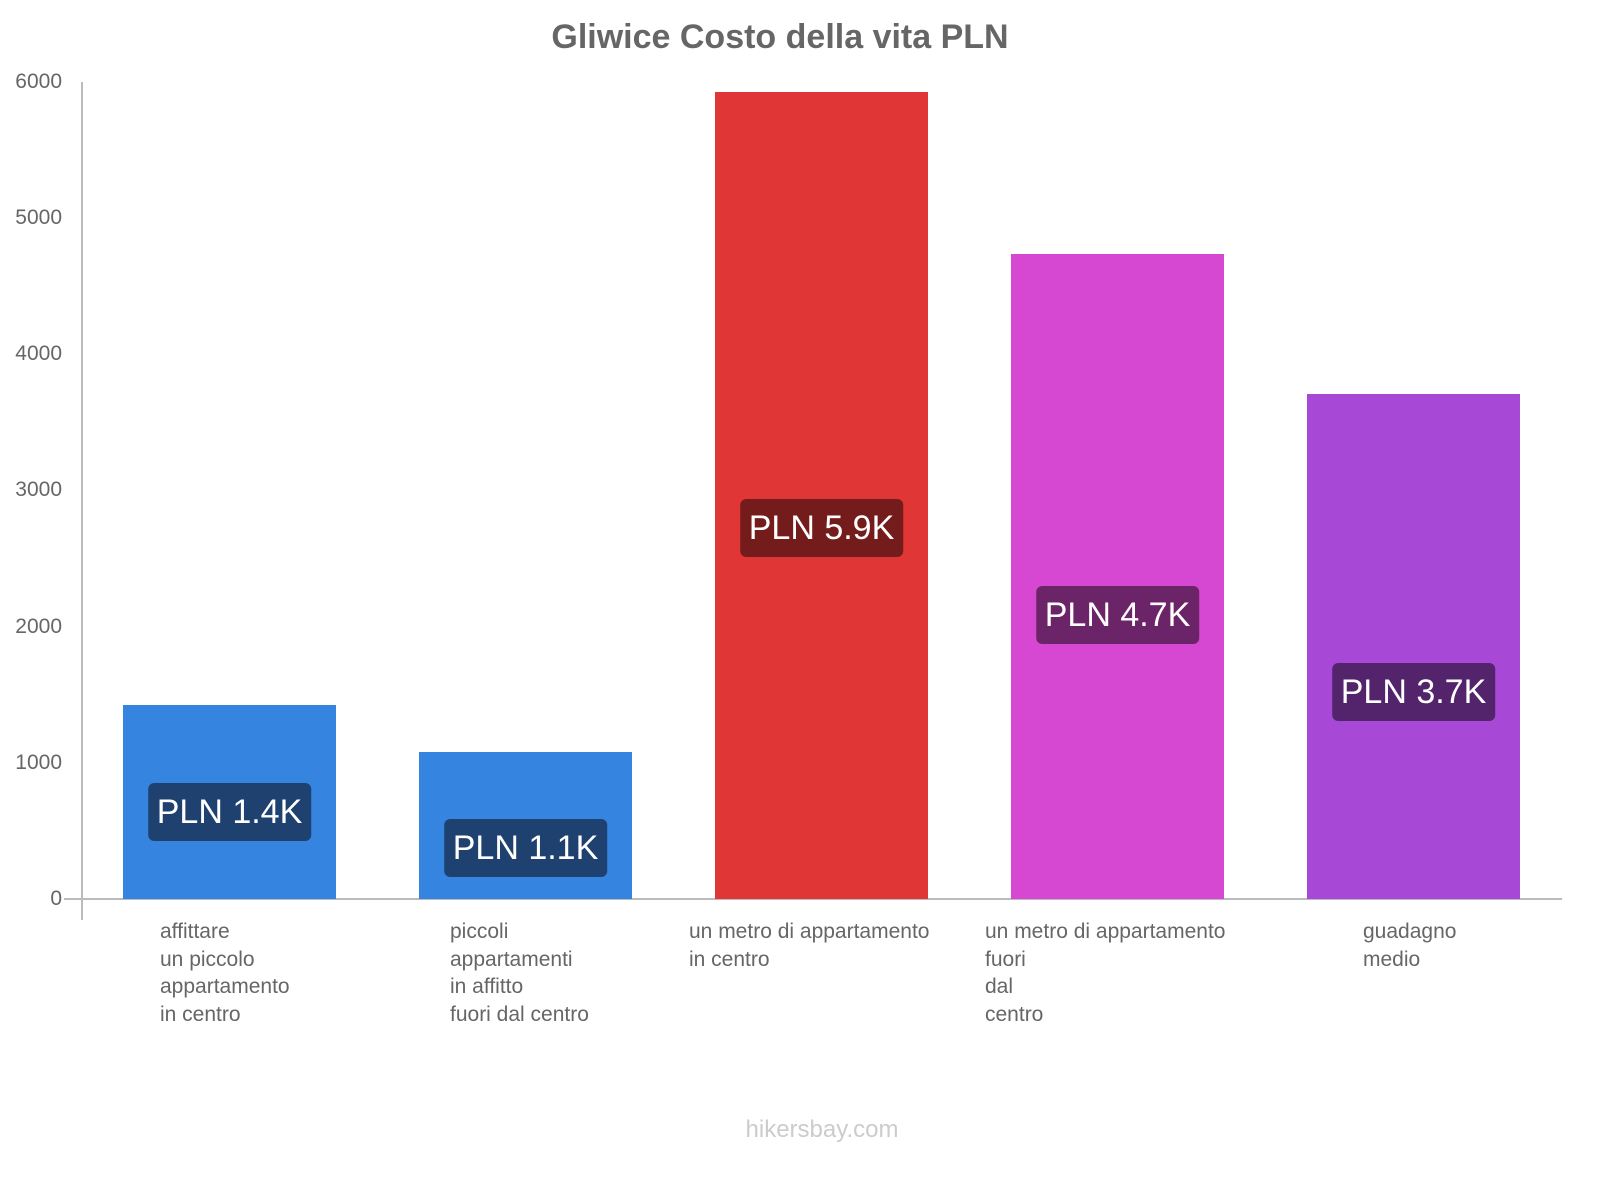 The height and width of the screenshot is (1200, 1600). Describe the element at coordinates (1117, 576) in the screenshot. I see `bar: PLN 4.7K` at that location.